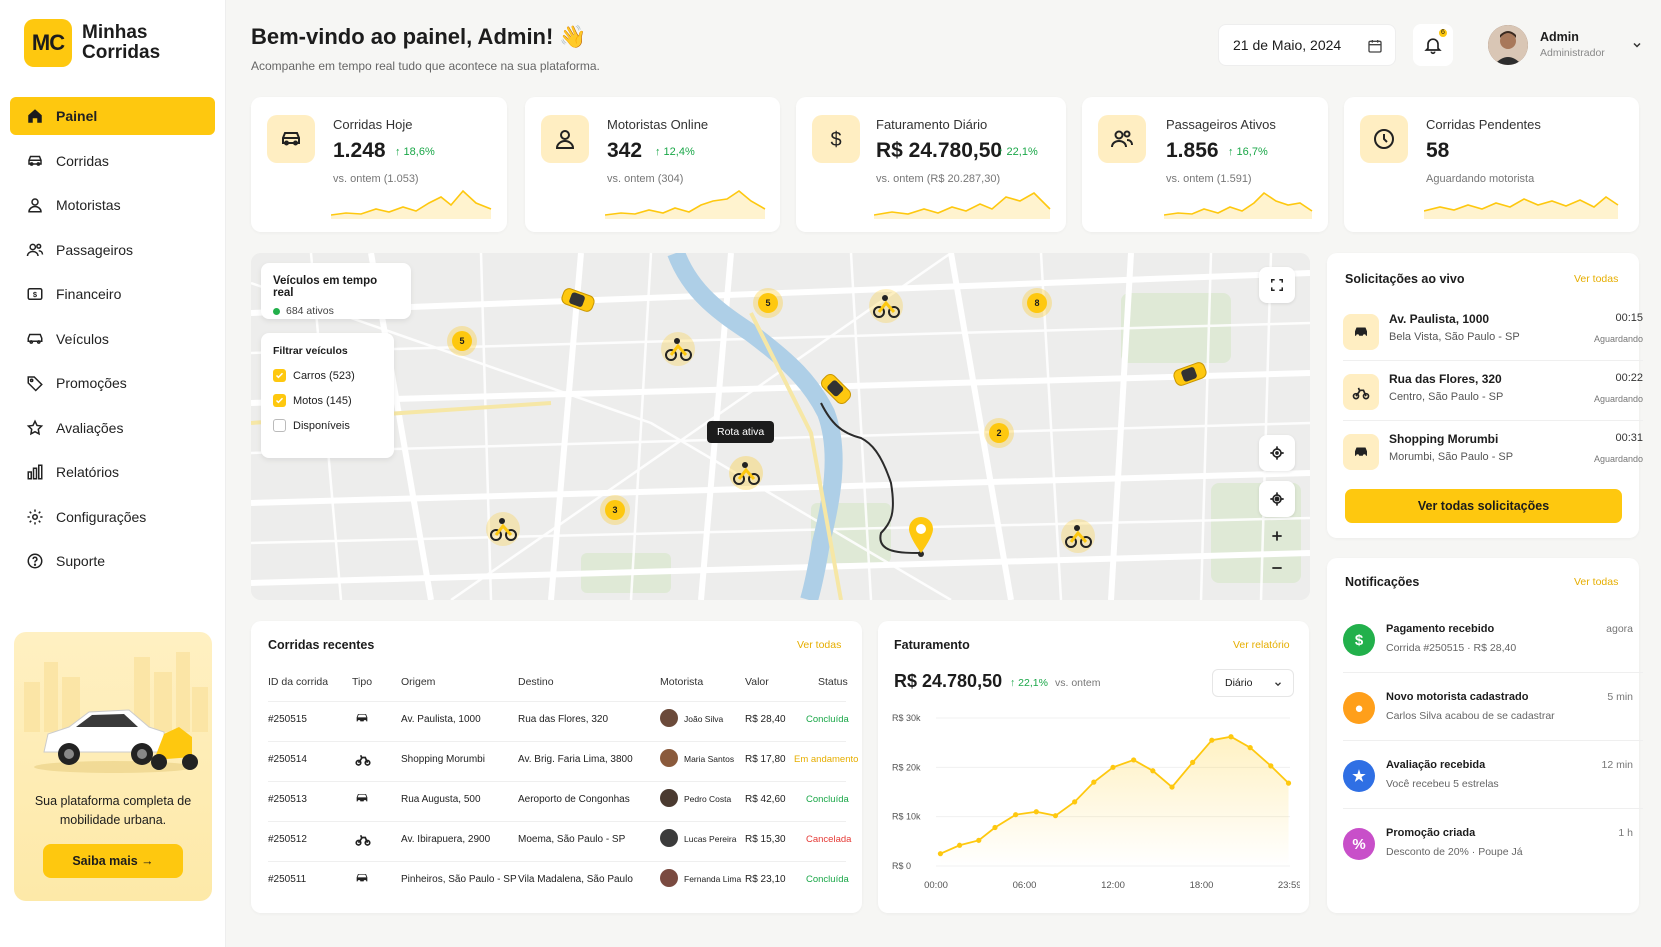 The height and width of the screenshot is (947, 1661). I want to click on motorcycle-icon, so click(363, 840).